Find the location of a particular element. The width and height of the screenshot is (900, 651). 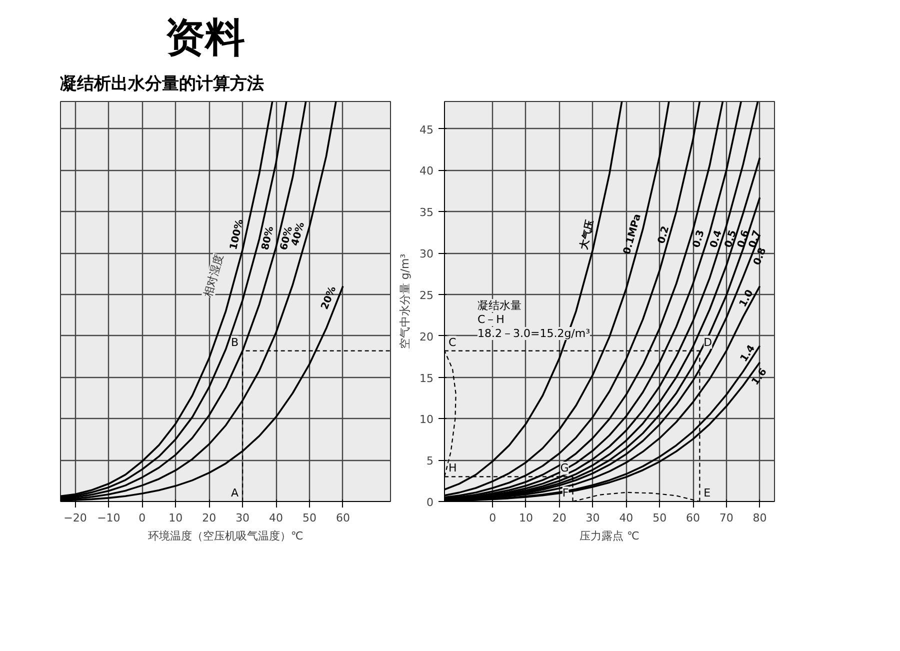

annotation: H is located at coordinates (452, 469).